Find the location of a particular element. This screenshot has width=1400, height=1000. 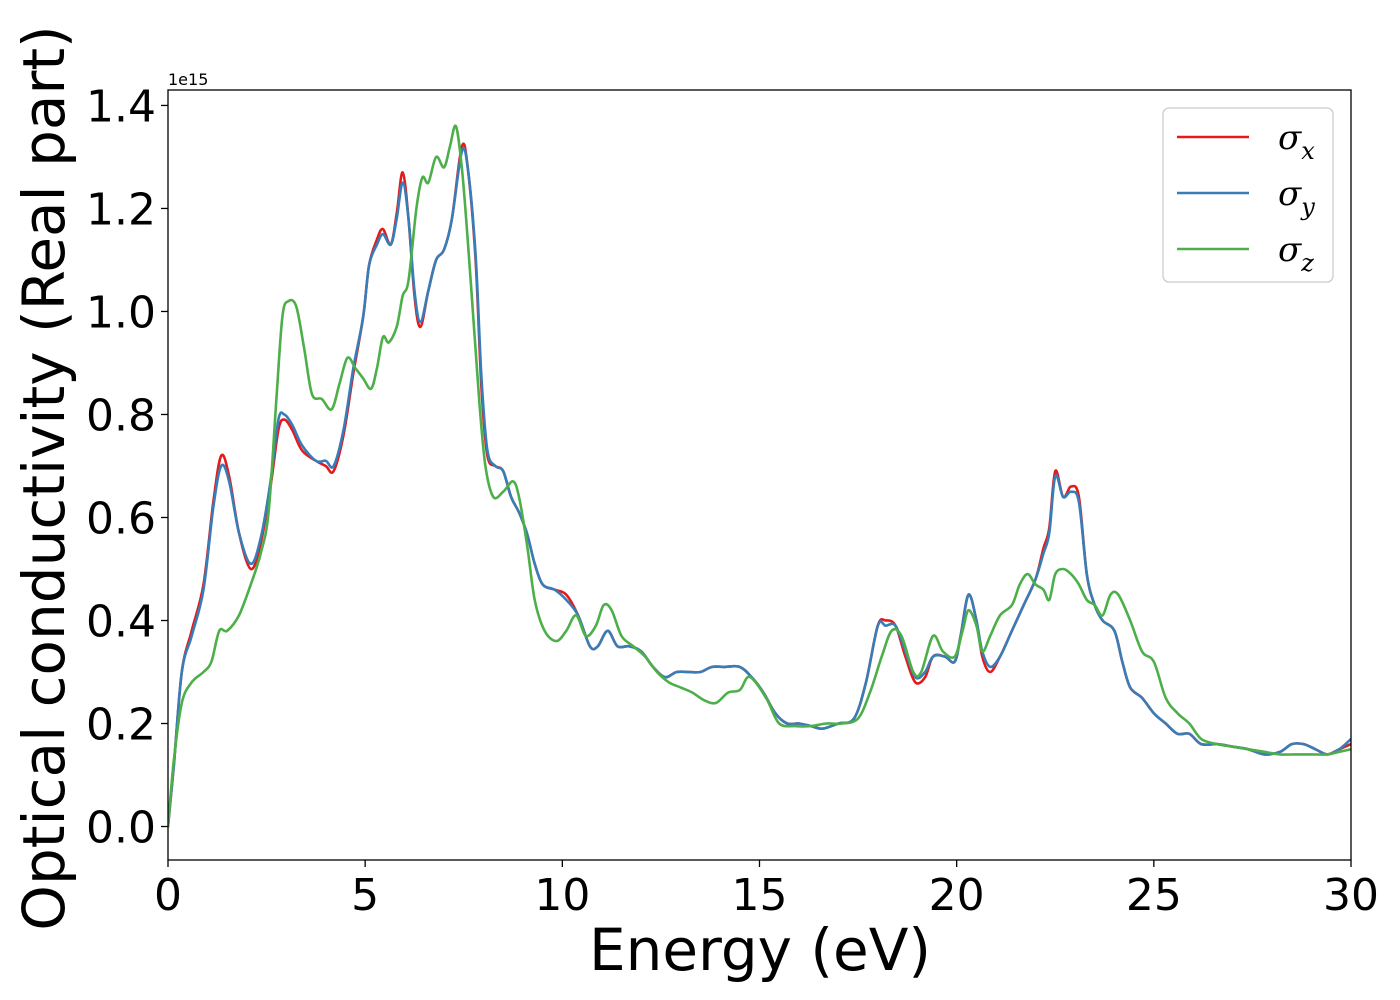

y-tick-label: 0.2 is located at coordinates (121, 725).